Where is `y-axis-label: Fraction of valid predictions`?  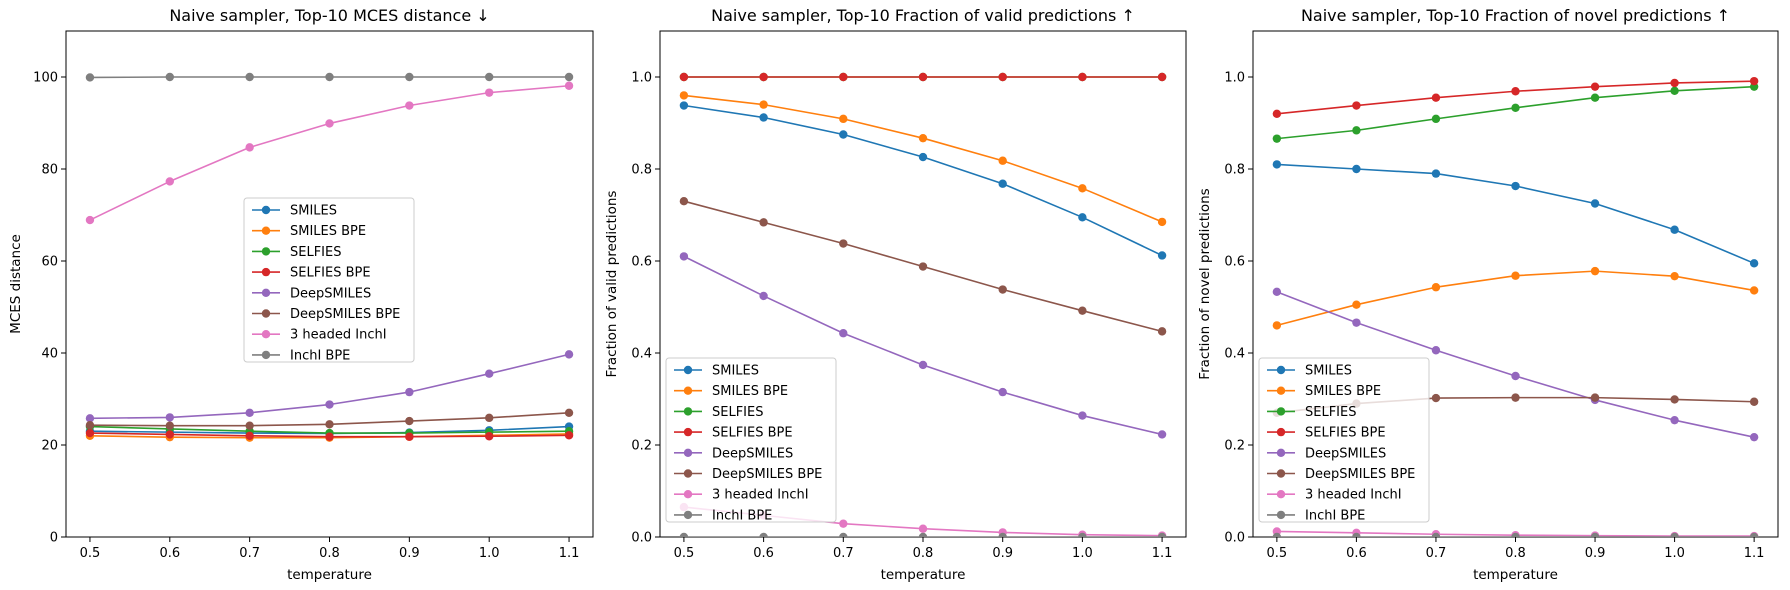 y-axis-label: Fraction of valid predictions is located at coordinates (612, 284).